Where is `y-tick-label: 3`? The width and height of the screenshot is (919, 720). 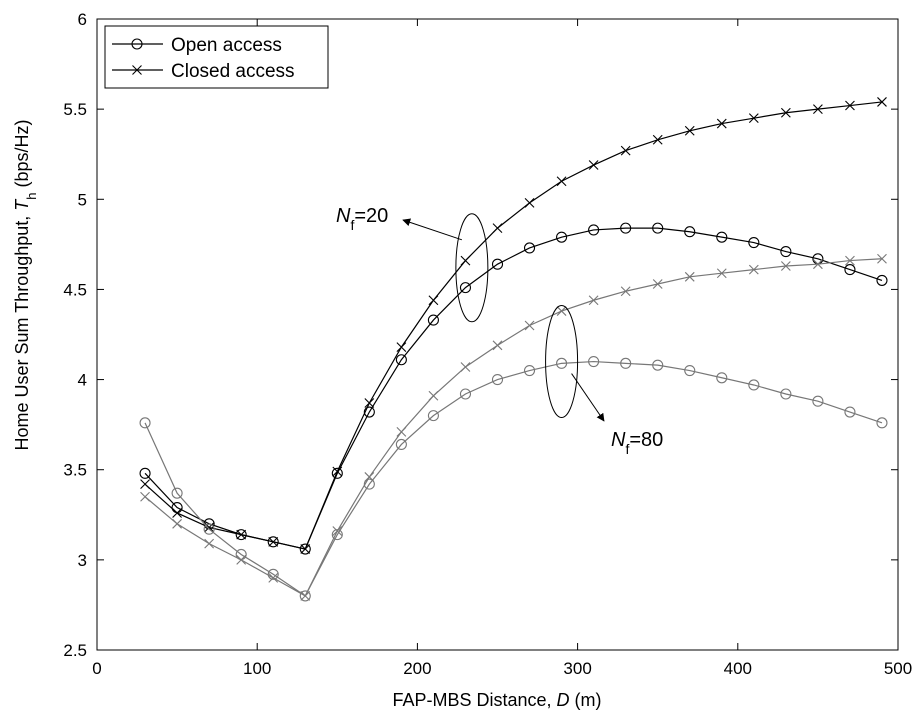
y-tick-label: 3 is located at coordinates (82, 560).